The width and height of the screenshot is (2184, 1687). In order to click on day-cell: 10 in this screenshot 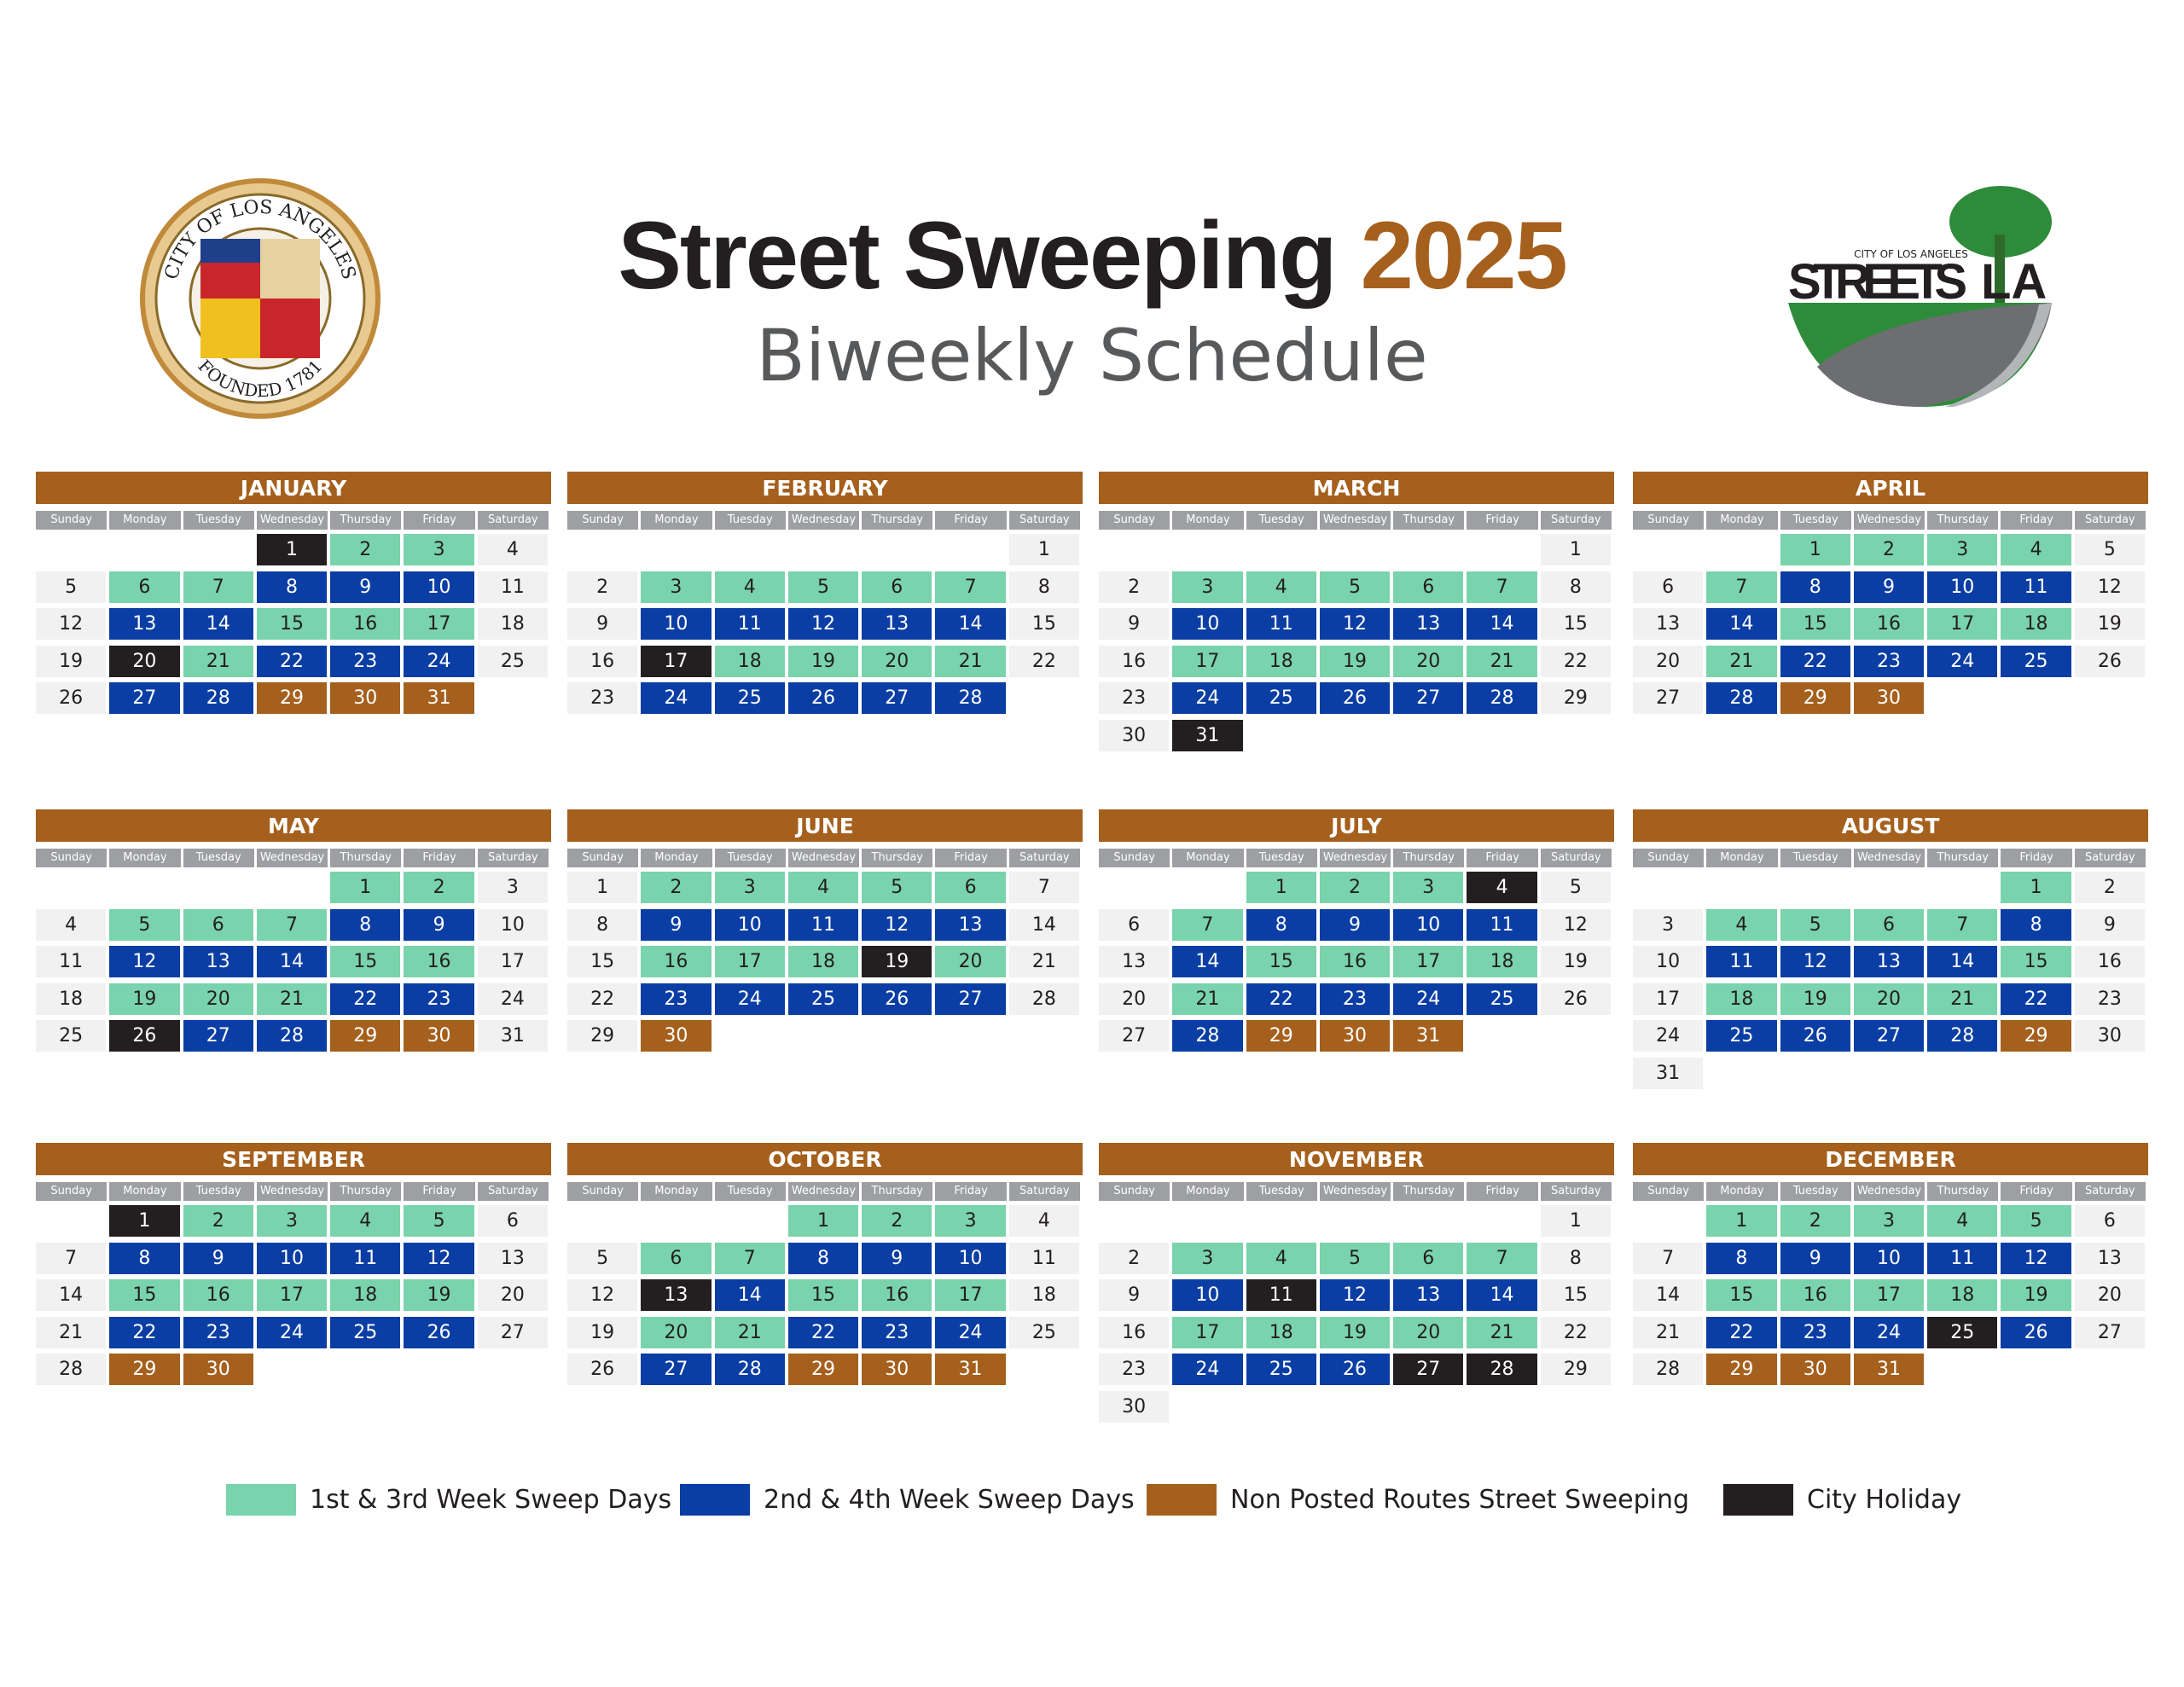, I will do `click(1428, 925)`.